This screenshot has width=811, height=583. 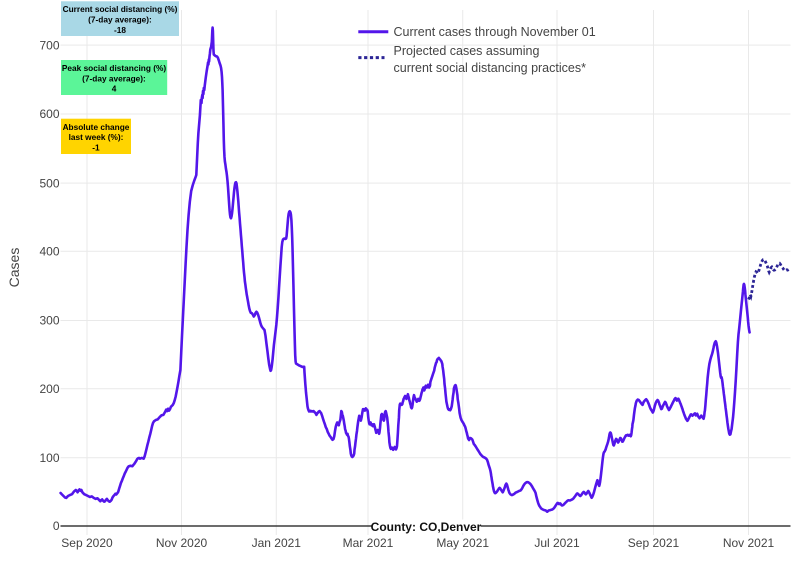 I want to click on svg-text: 200, so click(x=49, y=389).